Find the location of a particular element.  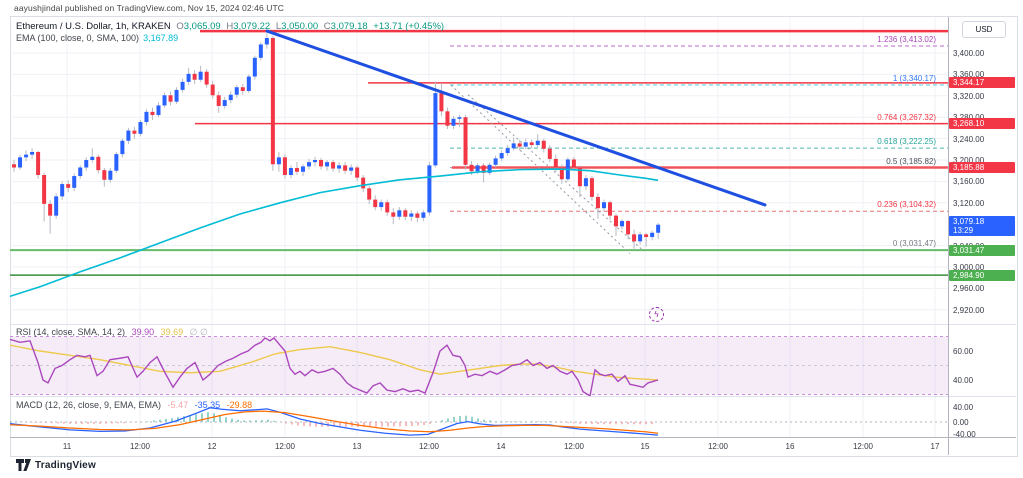

price-axis-border is located at coordinates (948, 236).